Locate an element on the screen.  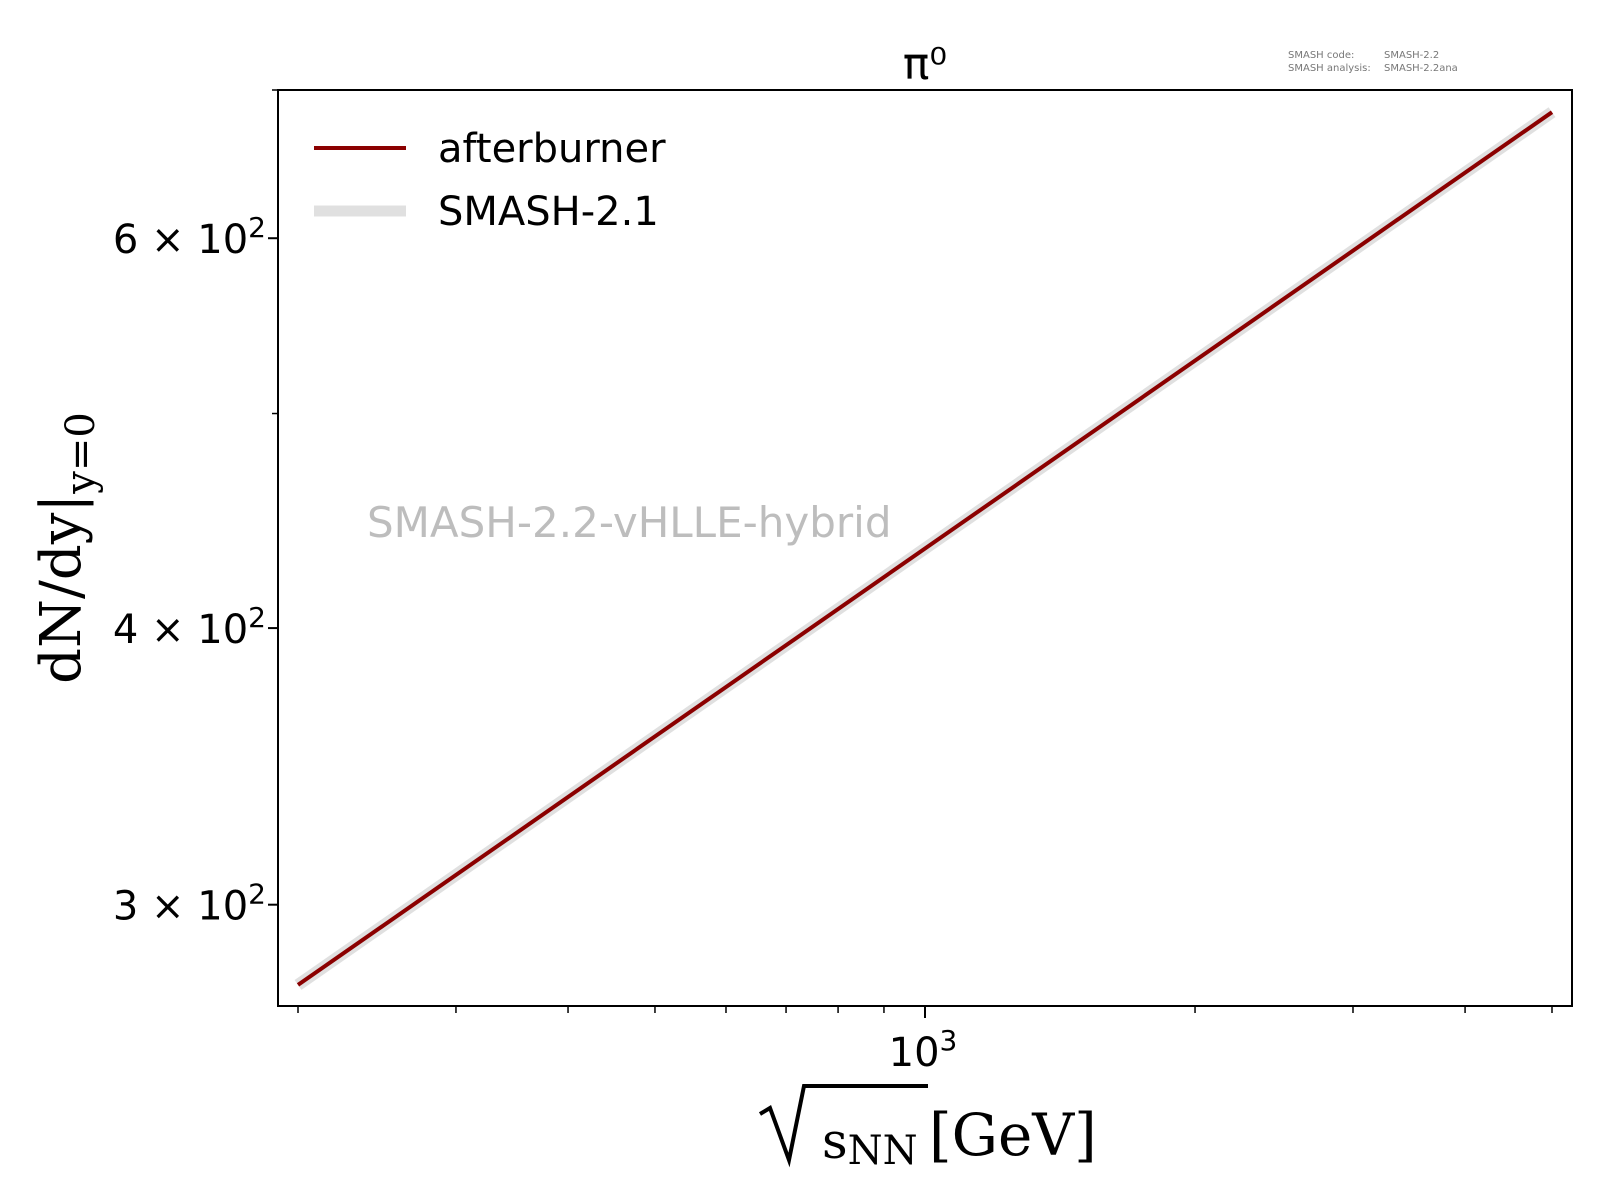
x-tick-label: 103 is located at coordinates (923, 1050).